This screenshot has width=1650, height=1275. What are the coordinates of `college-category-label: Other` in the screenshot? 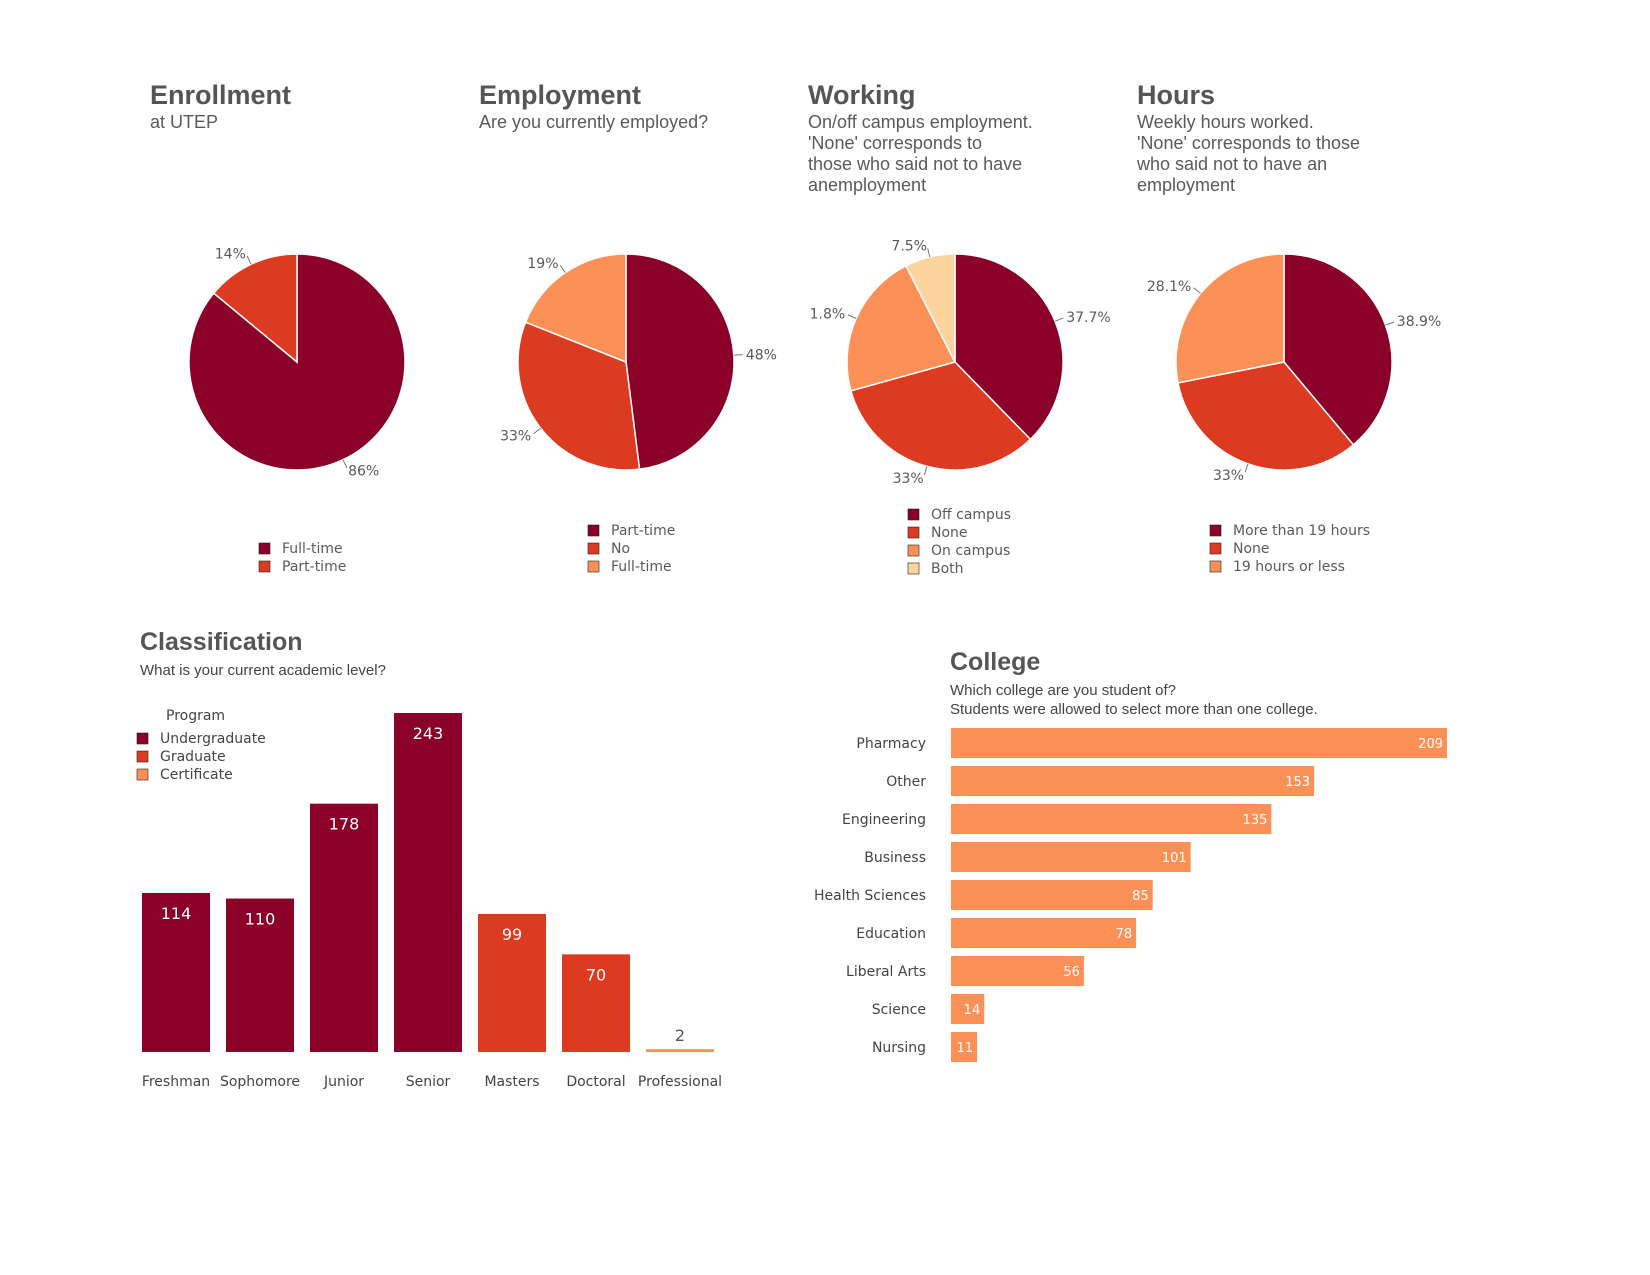 It's located at (906, 782).